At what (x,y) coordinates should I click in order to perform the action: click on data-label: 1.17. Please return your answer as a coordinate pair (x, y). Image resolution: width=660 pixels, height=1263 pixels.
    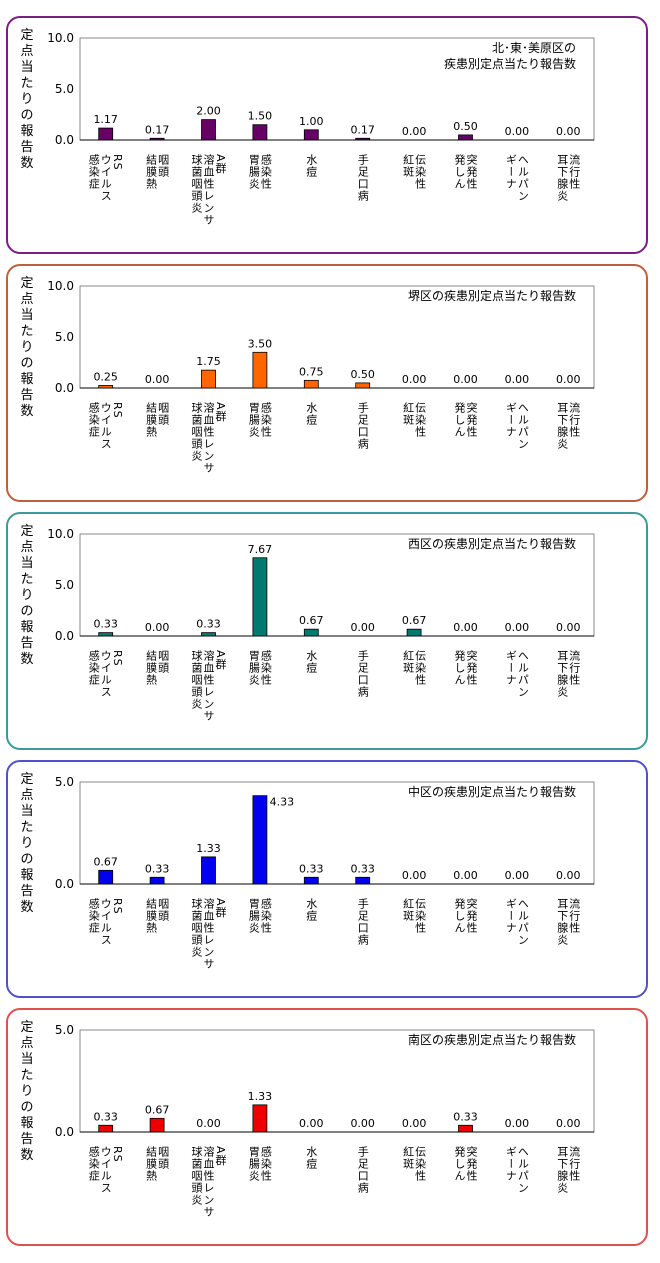
    Looking at the image, I should click on (105, 119).